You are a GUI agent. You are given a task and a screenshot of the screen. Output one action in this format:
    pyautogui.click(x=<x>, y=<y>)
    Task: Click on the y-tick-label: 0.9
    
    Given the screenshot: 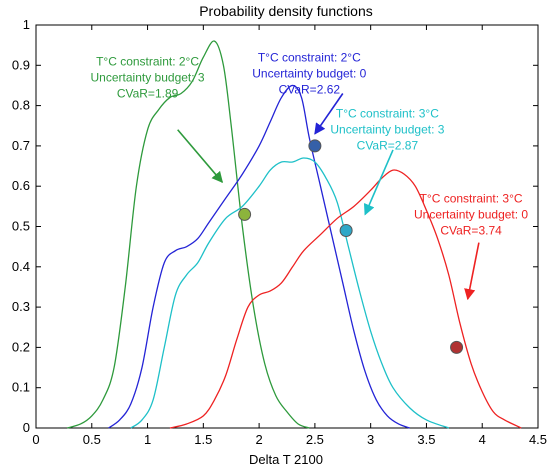 What is the action you would take?
    pyautogui.click(x=21, y=64)
    